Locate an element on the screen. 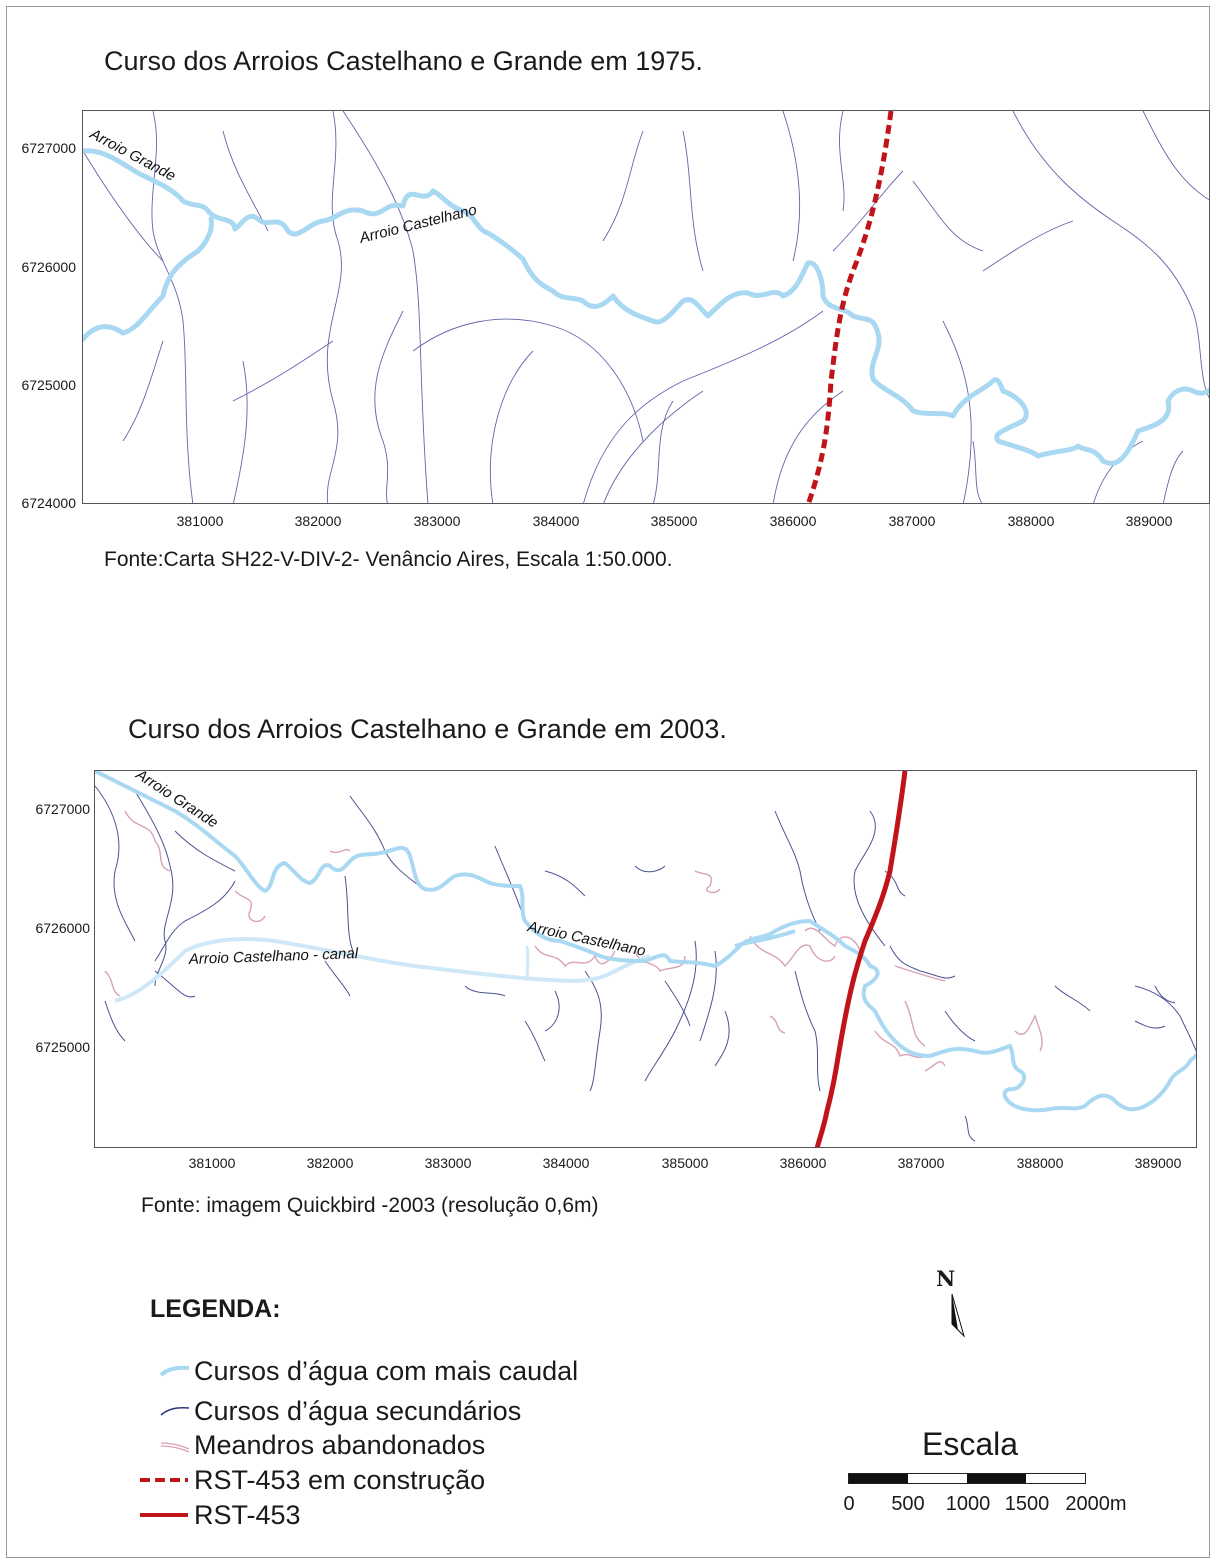 Image resolution: width=1216 pixels, height=1567 pixels. map1-xtick: 386000 is located at coordinates (793, 521).